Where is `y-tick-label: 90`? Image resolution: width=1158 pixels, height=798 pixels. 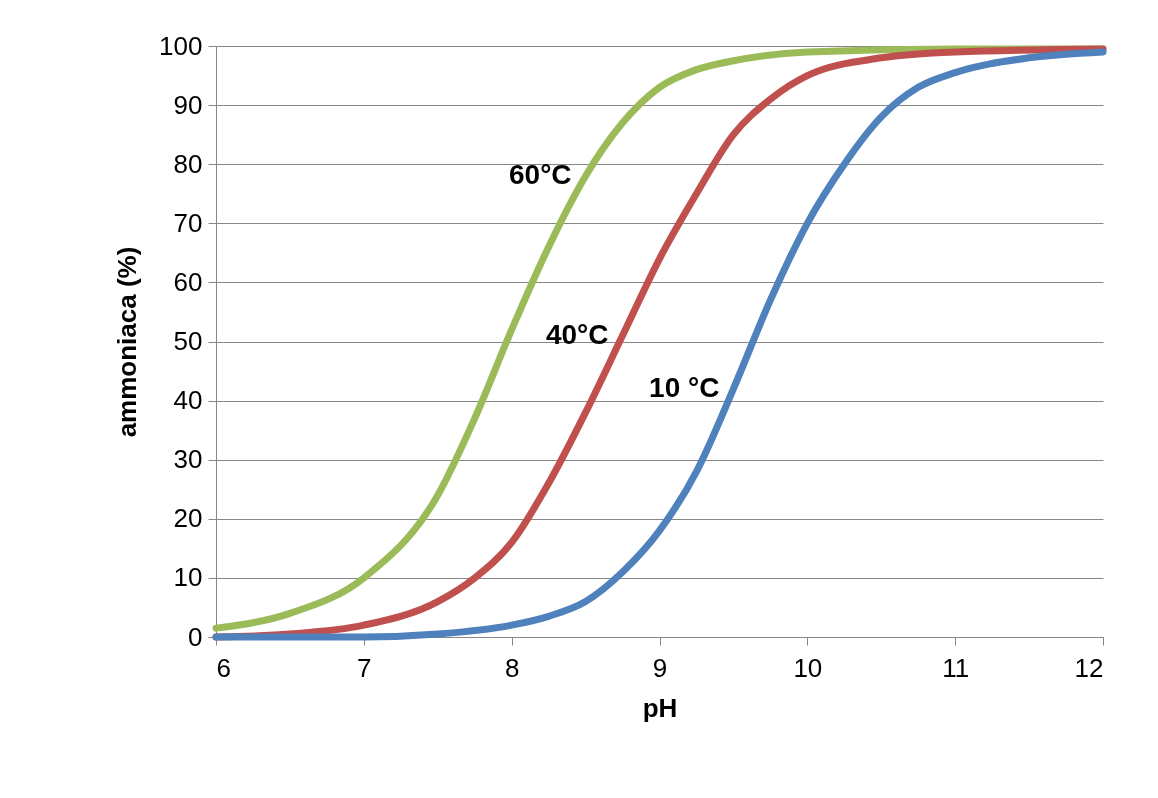
y-tick-label: 90 is located at coordinates (188, 104).